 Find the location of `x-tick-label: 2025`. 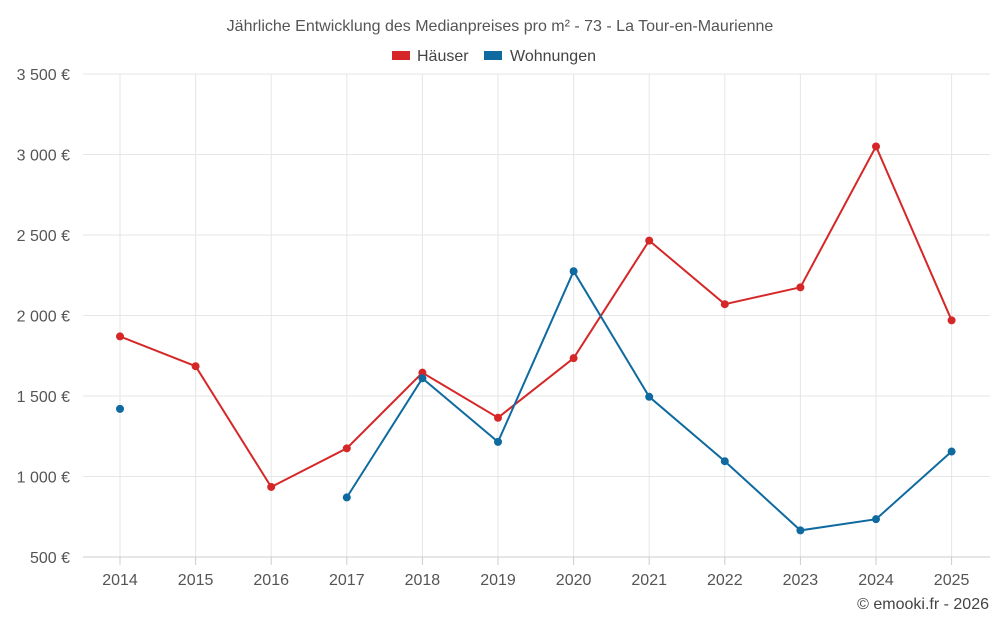

x-tick-label: 2025 is located at coordinates (952, 580).